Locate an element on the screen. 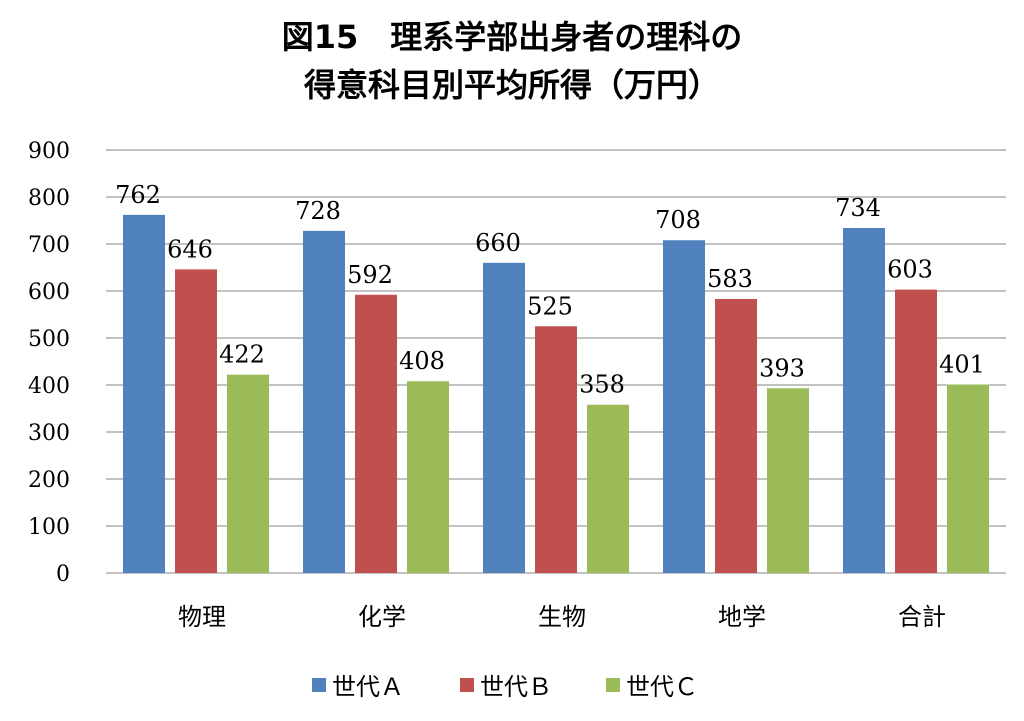  y-tick-label: 500 is located at coordinates (49, 339).